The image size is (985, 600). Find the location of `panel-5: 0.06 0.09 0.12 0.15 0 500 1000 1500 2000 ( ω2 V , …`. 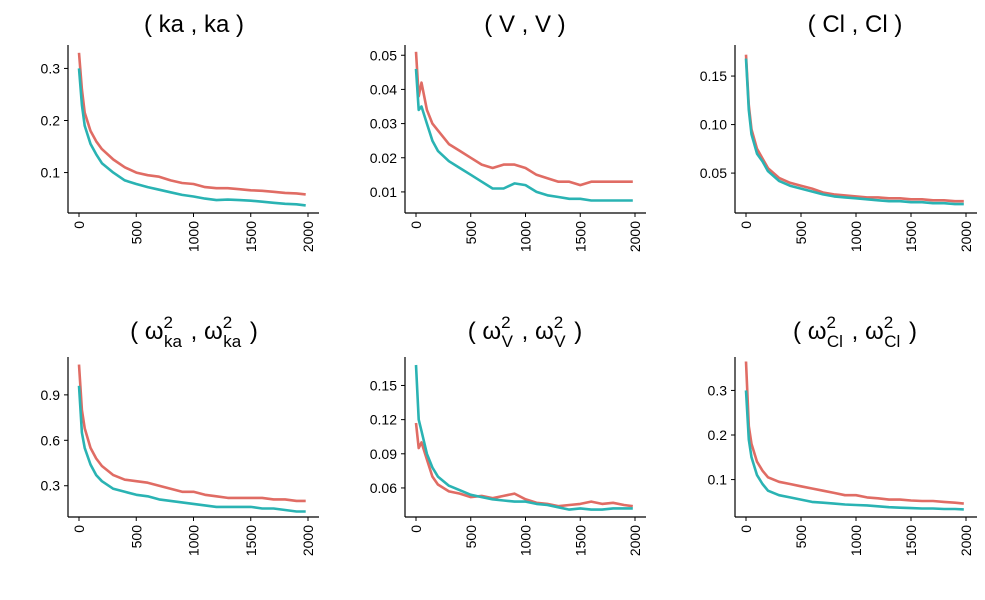

panel-5: 0.06 0.09 0.12 0.15 0 500 1000 1500 2000 ( ω2 V , … is located at coordinates (508, 434).